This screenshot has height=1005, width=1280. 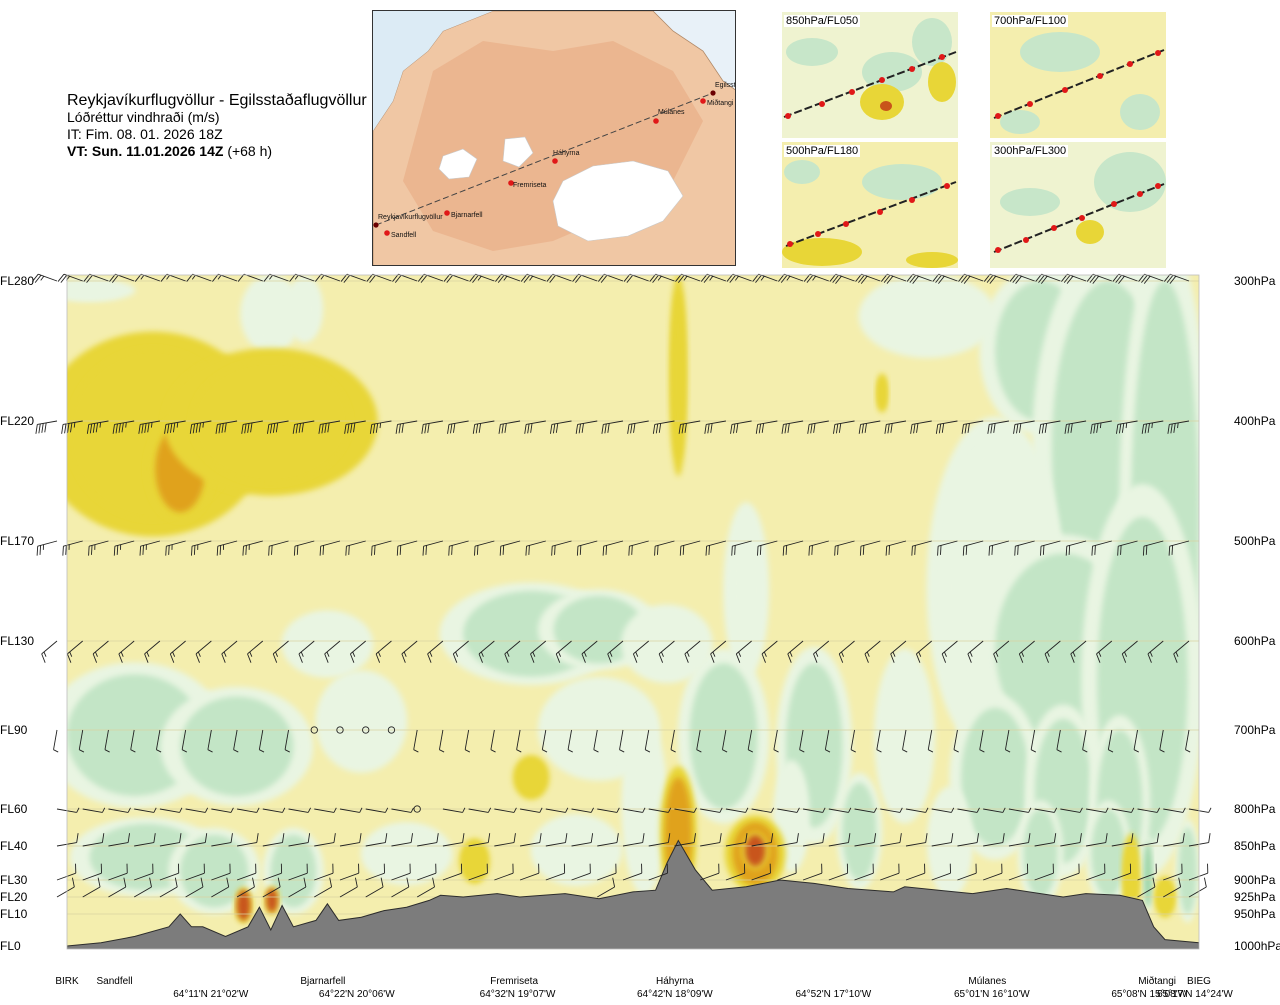 I want to click on y-axis-fl-label: FL60, so click(x=14, y=809).